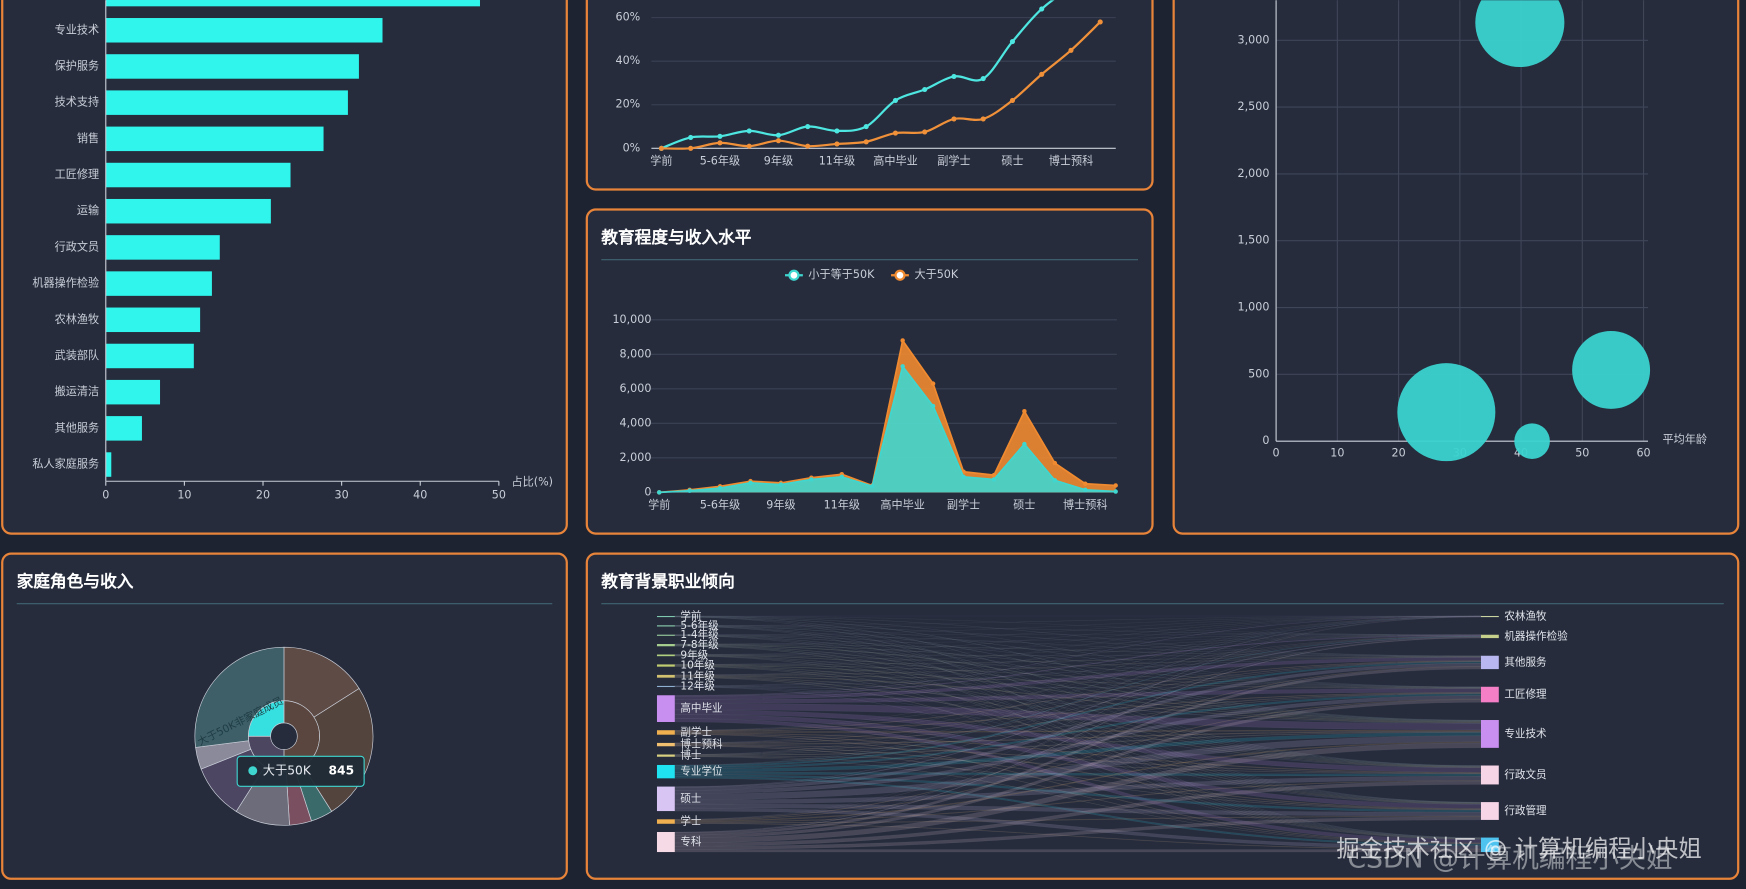  What do you see at coordinates (1519, 848) in the screenshot?
I see `watermark: 掘金技术社区 @ 计算机编程小央姐` at bounding box center [1519, 848].